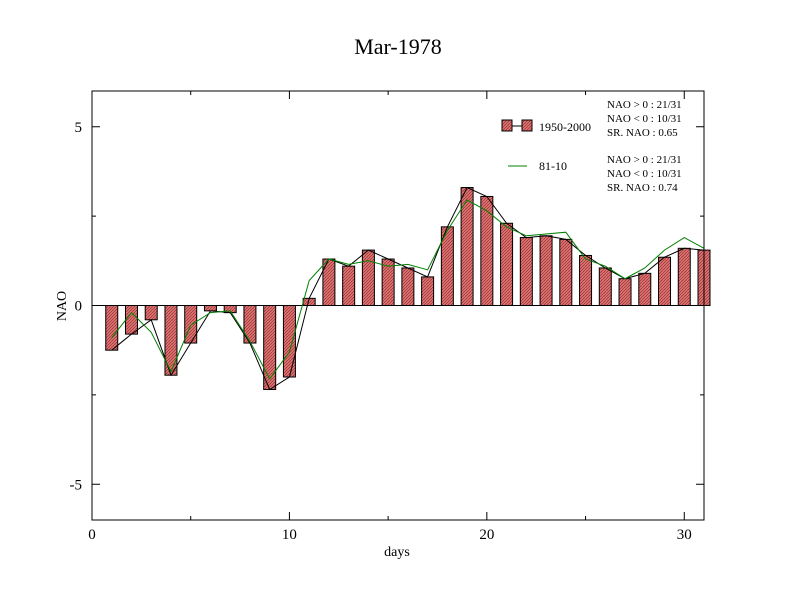 This screenshot has width=792, height=612. I want to click on stats-line: SR. NAO : 0.74, so click(642, 188).